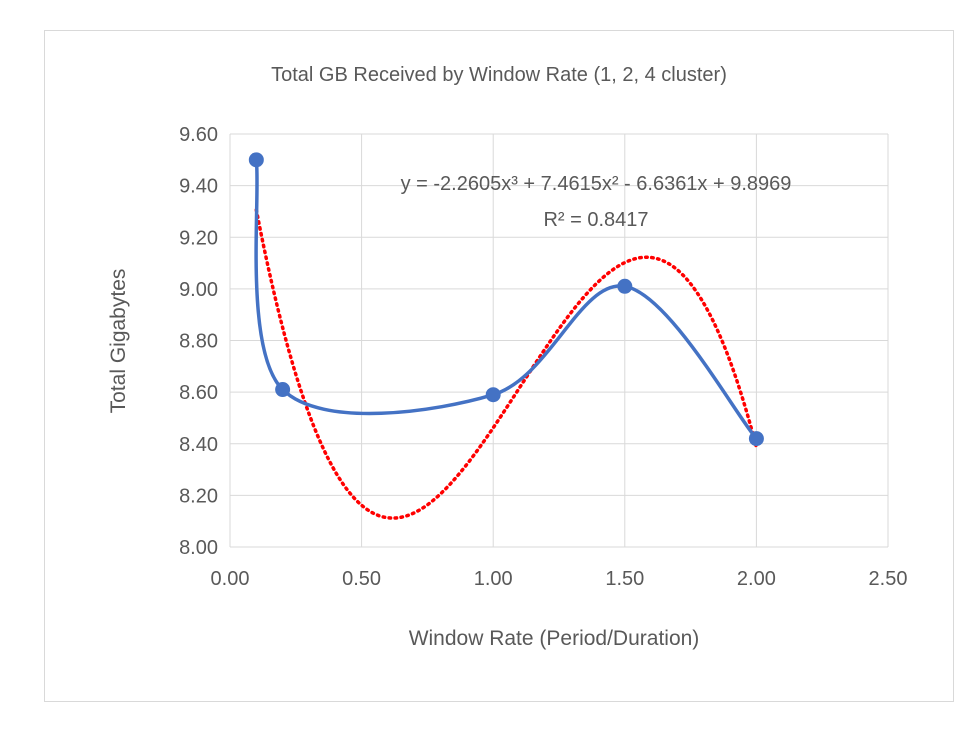  Describe the element at coordinates (198, 187) in the screenshot. I see `y-tick-label: 9.40` at that location.